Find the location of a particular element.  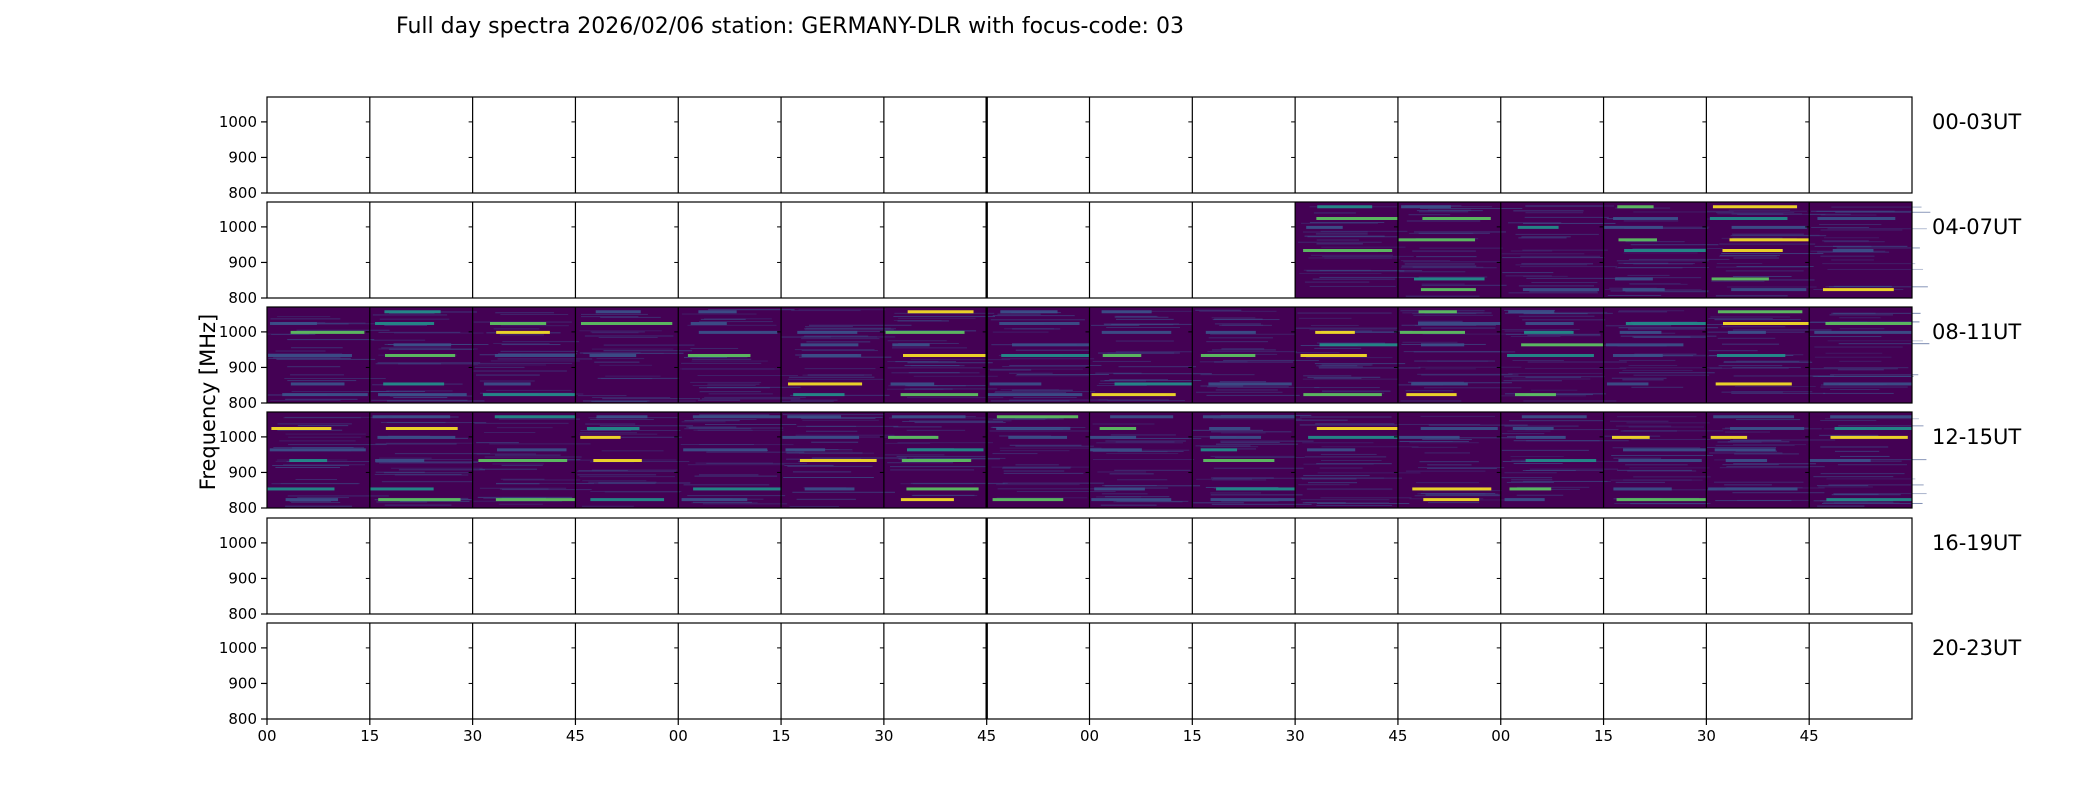

panel-row-04-07UT: 800 900 1000 04-07UT is located at coordinates (1120, 254).